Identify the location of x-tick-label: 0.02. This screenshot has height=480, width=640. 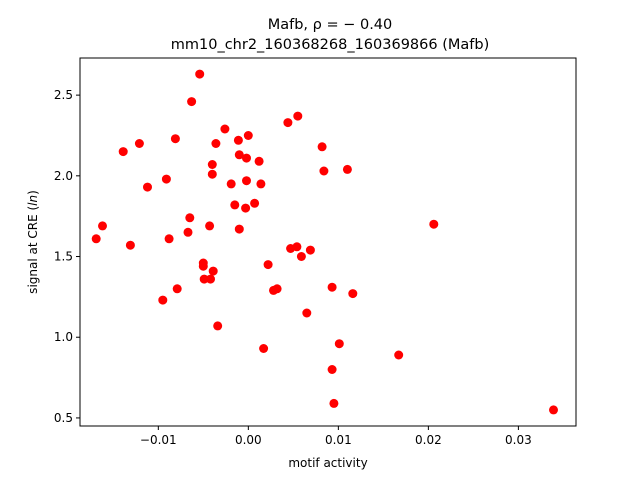
(428, 440).